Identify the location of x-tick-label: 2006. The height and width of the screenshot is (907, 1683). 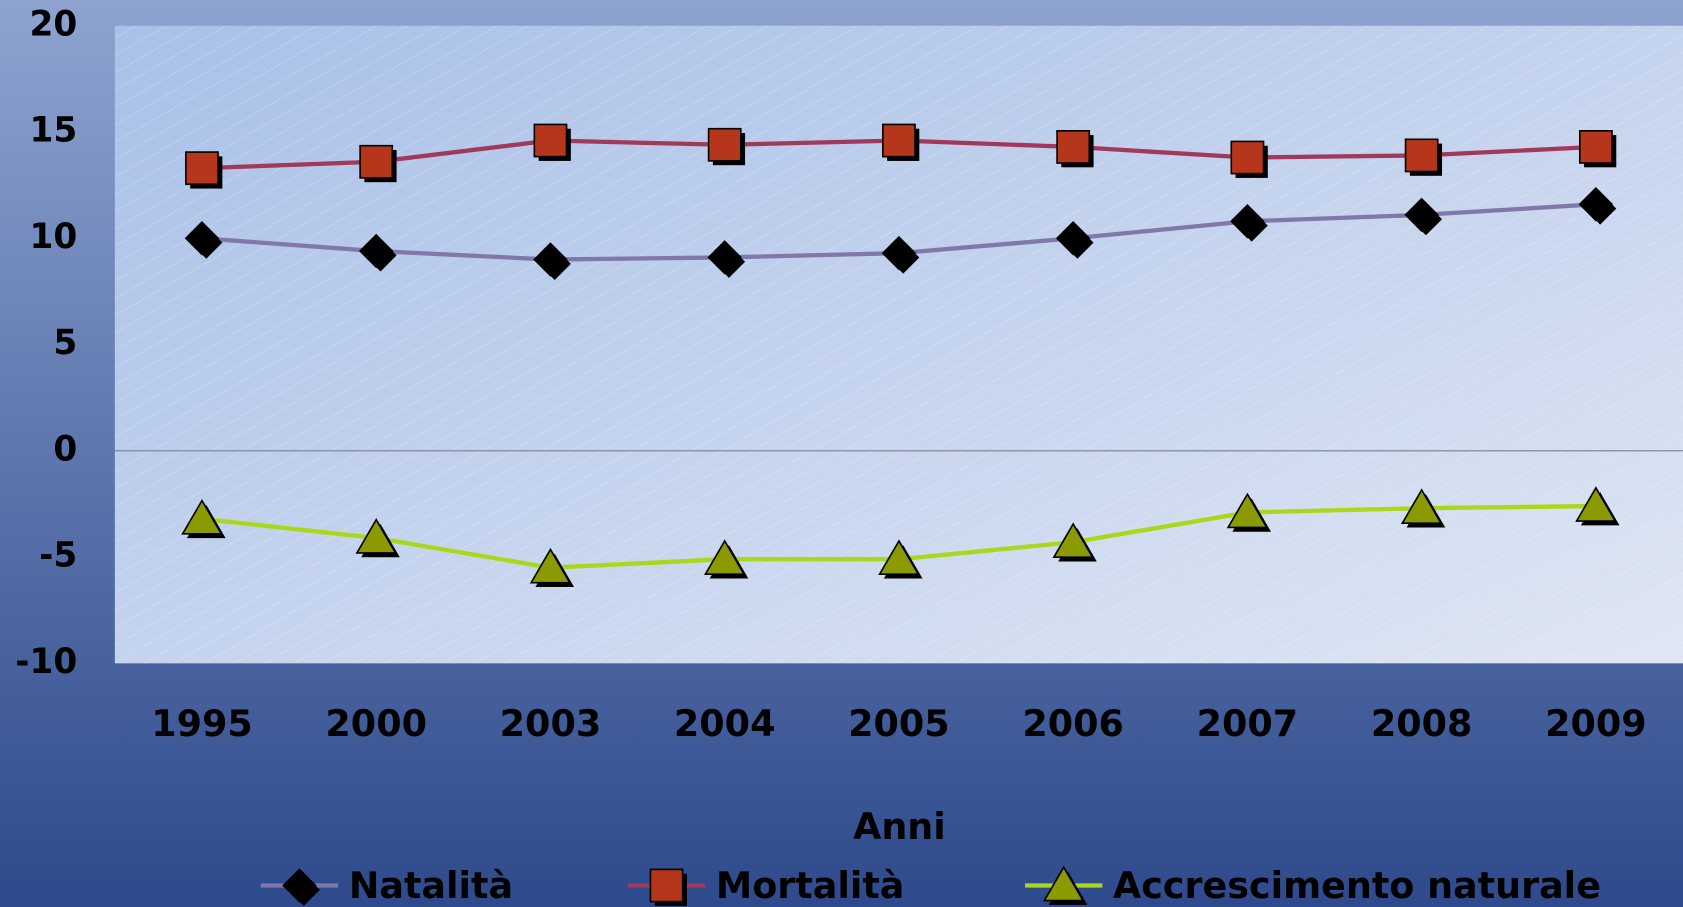
(1073, 723).